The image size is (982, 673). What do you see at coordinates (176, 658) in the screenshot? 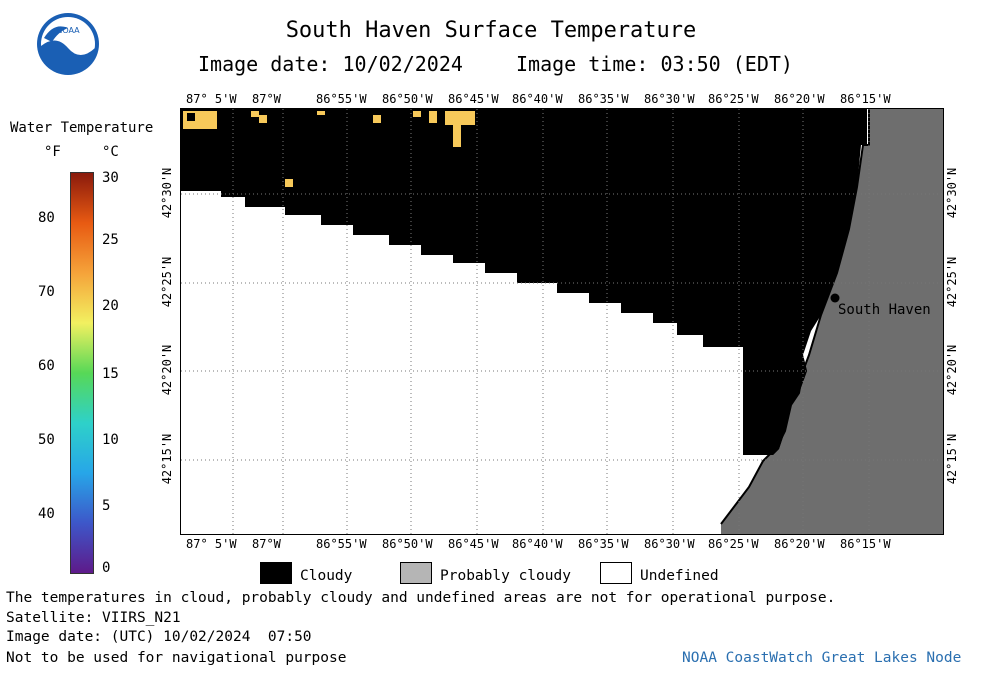
I see `nav-warning-text: Not to be used for navigational purpose` at bounding box center [176, 658].